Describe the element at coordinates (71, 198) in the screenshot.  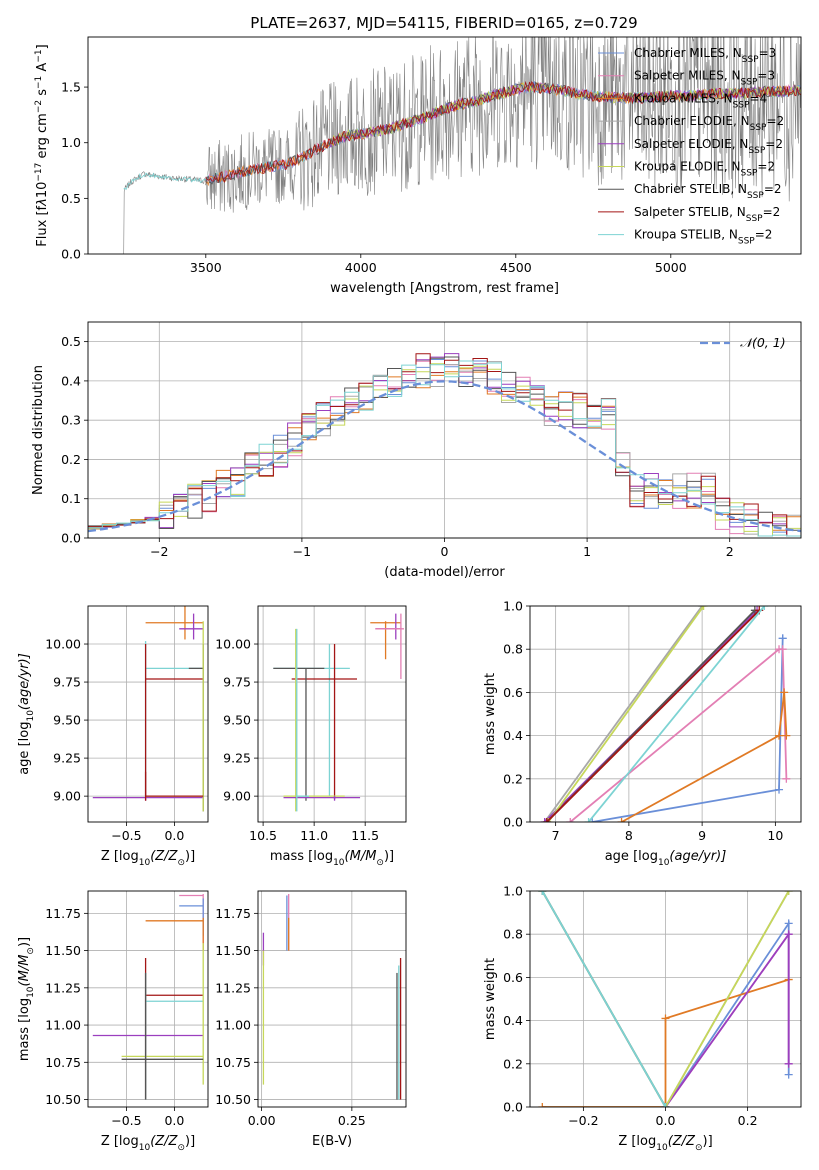
I see `y-tick-label: 0.5` at that location.